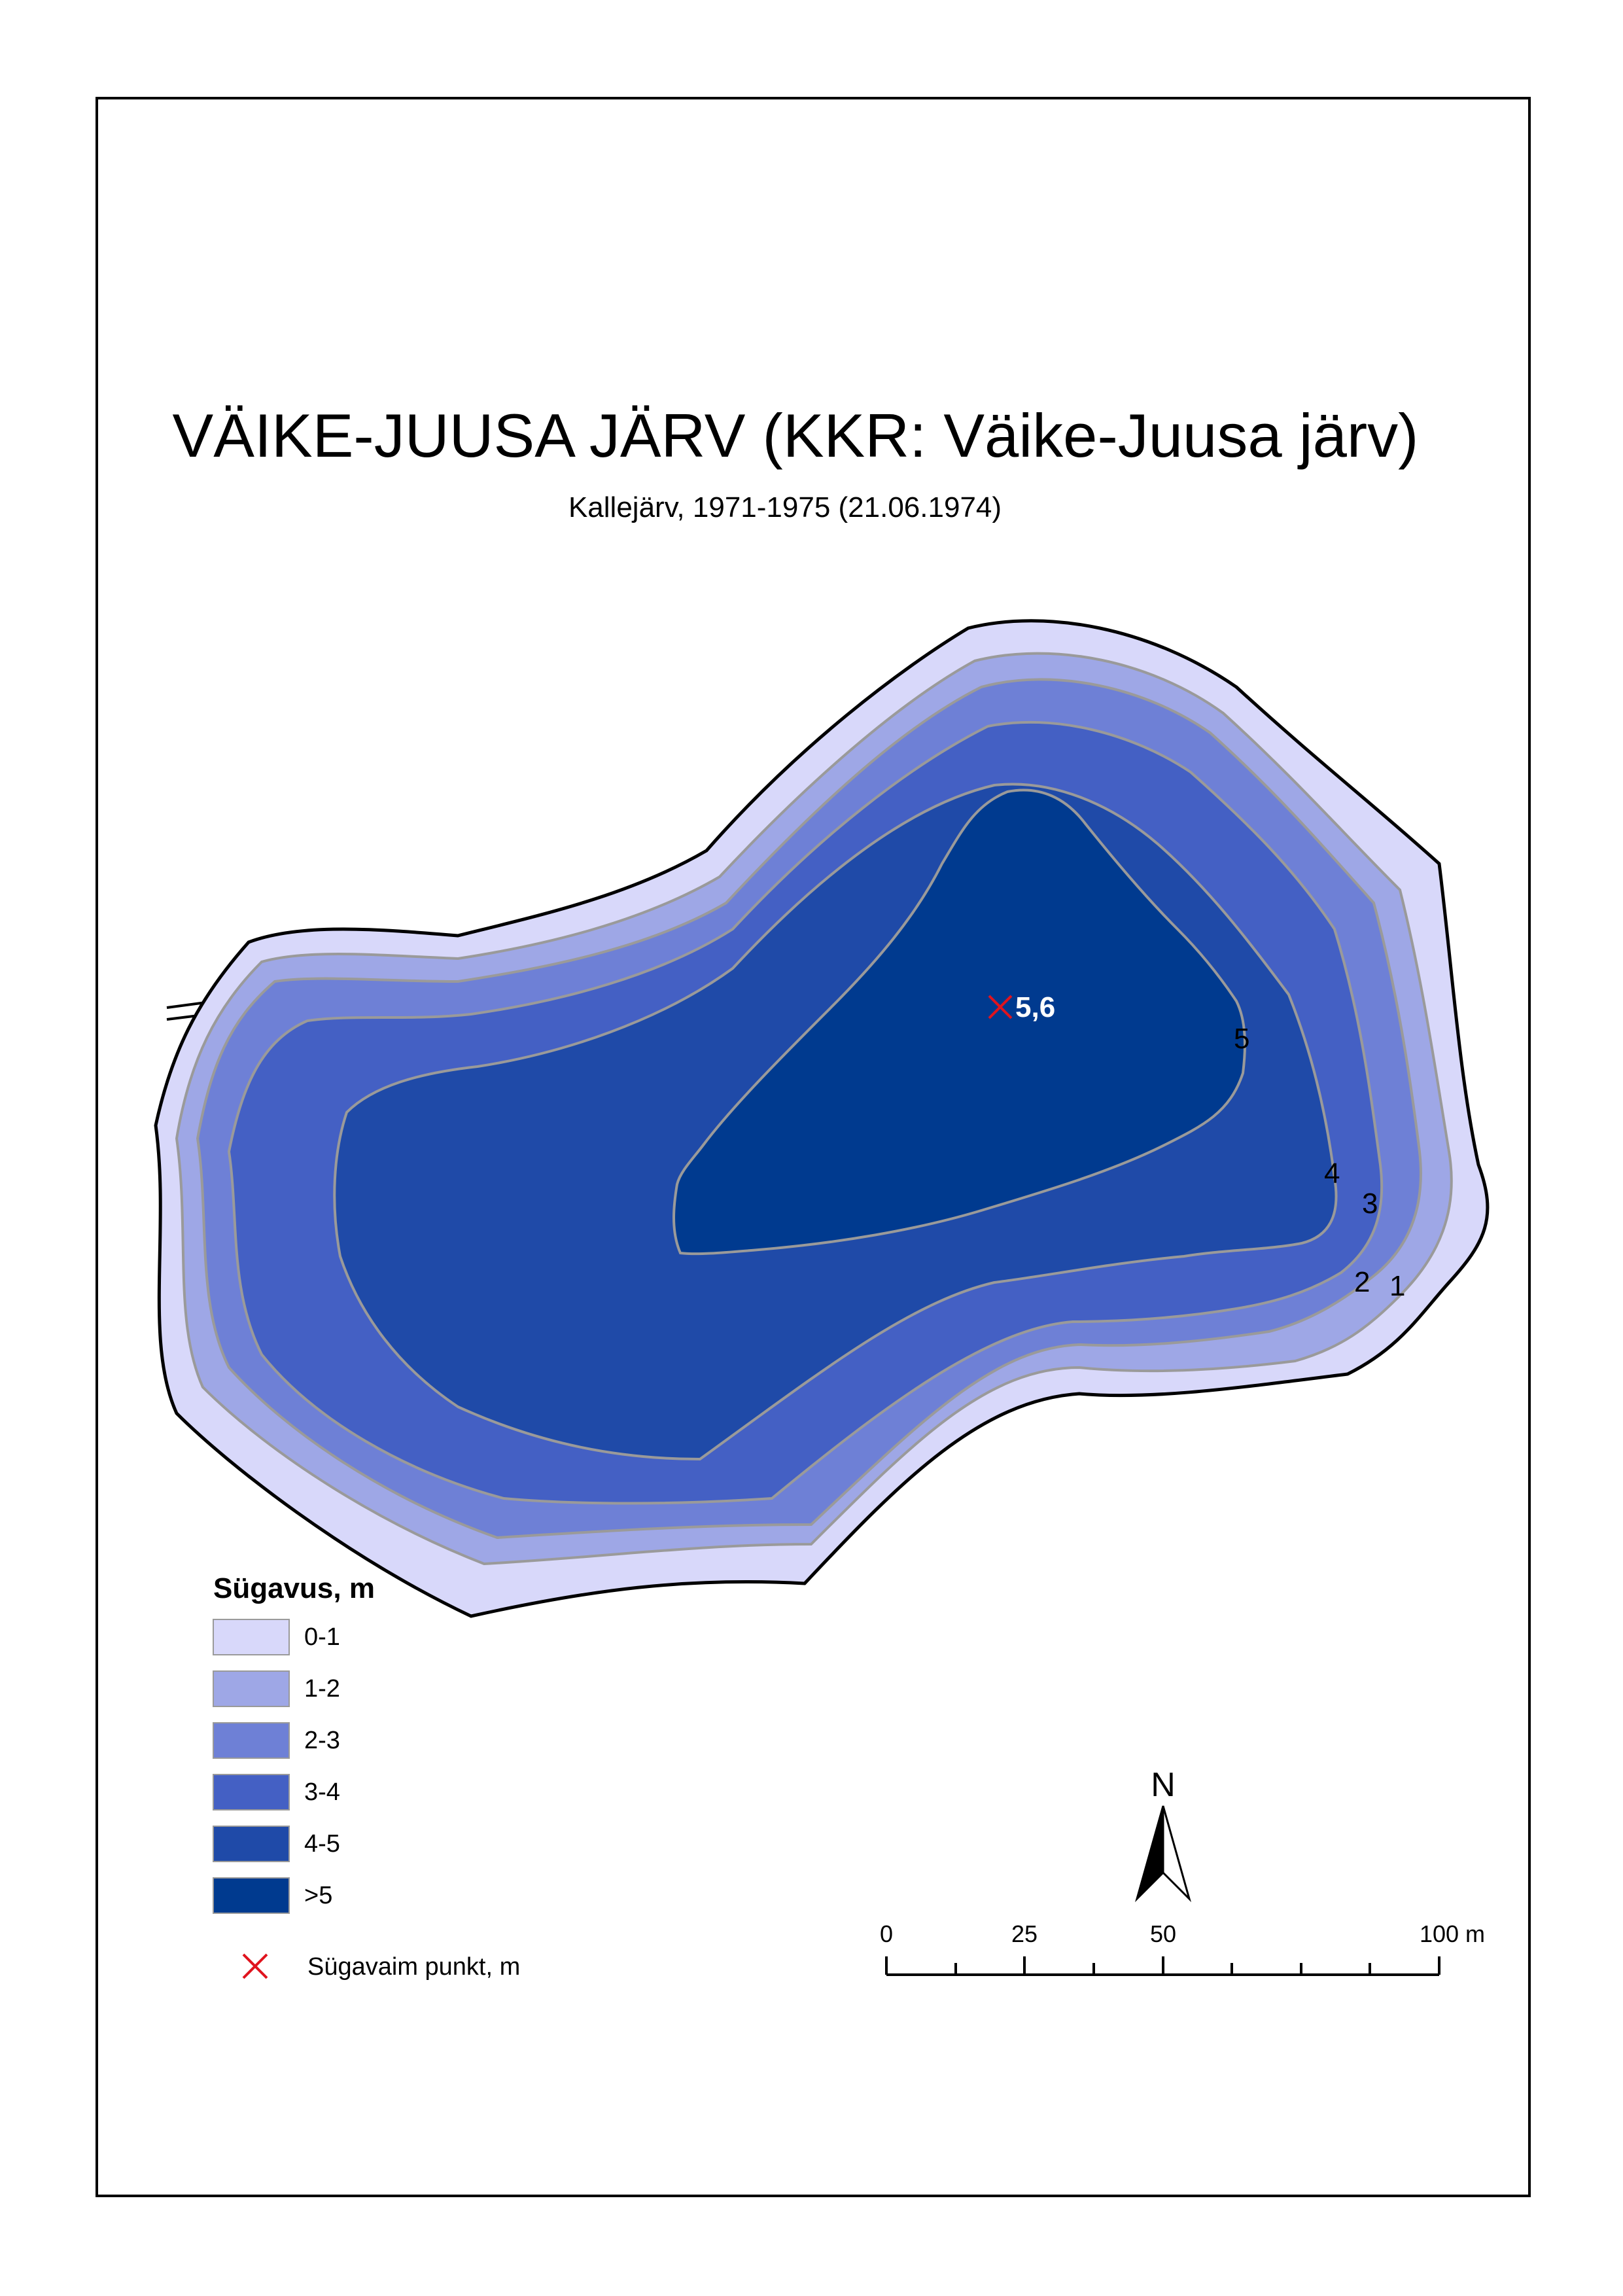 The image size is (1623, 2296). Describe the element at coordinates (322, 1637) in the screenshot. I see `legend-label-0-1: 0-1` at that location.